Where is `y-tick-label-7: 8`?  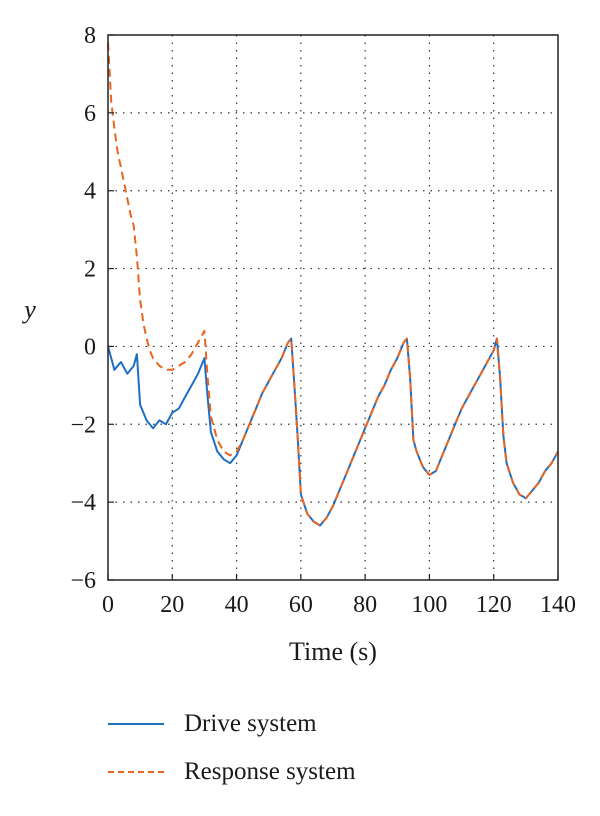 y-tick-label-7: 8 is located at coordinates (90, 36).